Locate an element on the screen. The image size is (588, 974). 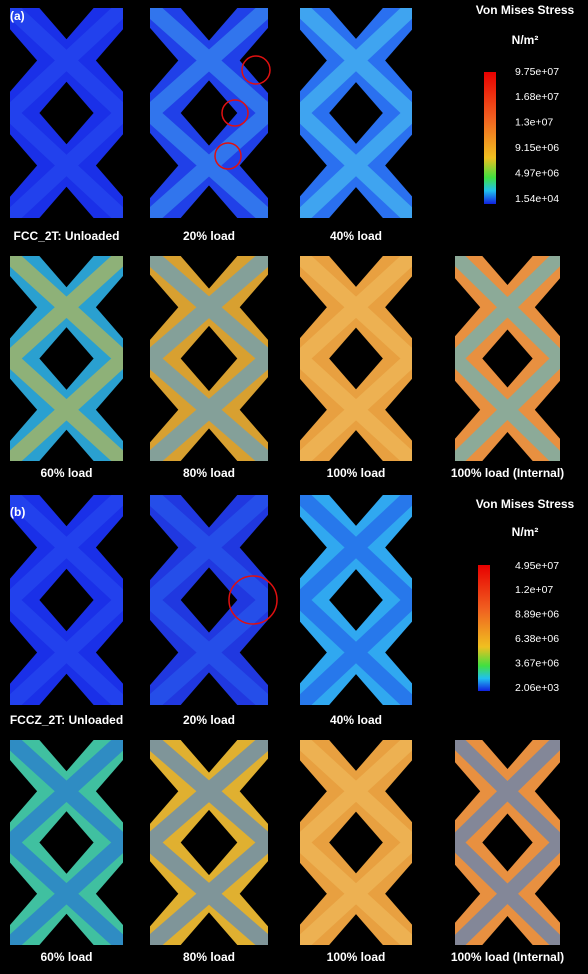
legend-label: 4.95e+07 is located at coordinates (537, 566).